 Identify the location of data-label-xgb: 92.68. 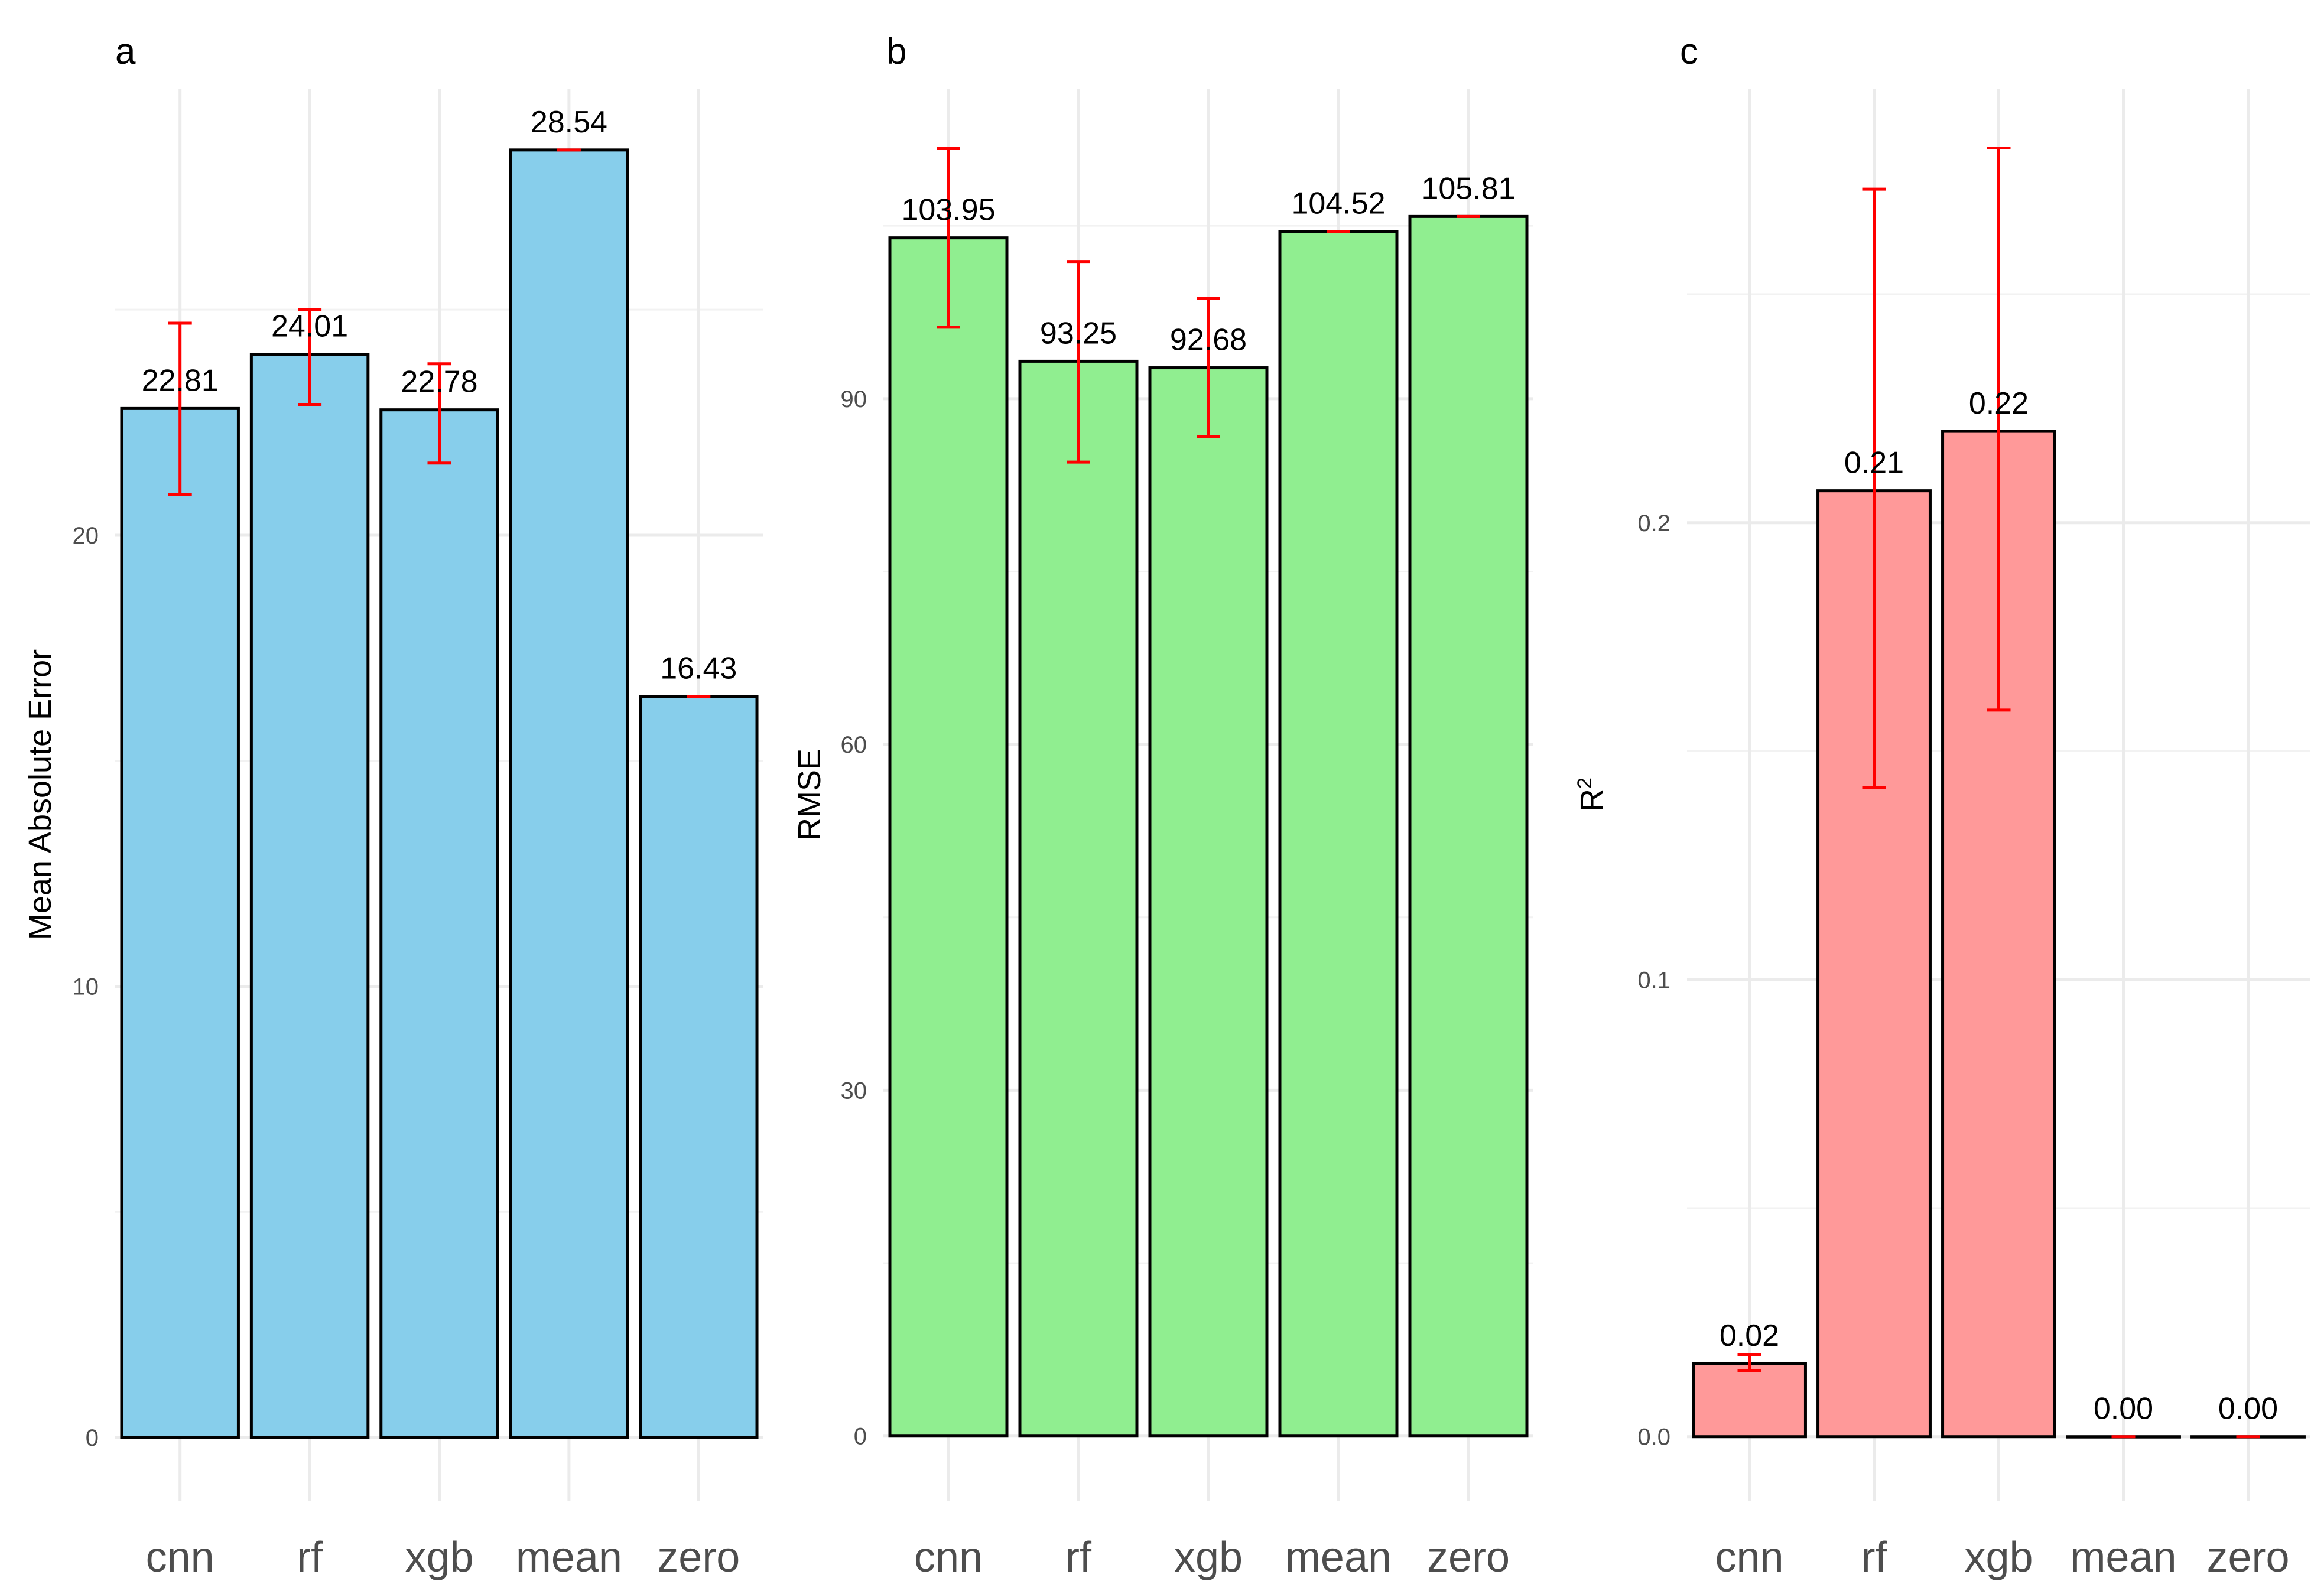
(1208, 340).